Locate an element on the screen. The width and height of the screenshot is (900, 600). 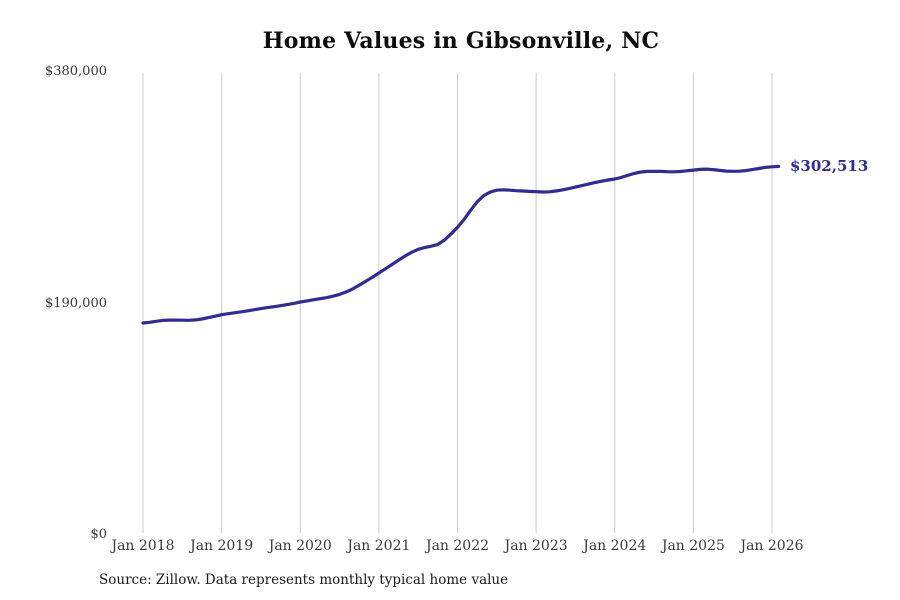
y-axis-tick-label: $380,000 is located at coordinates (75, 71).